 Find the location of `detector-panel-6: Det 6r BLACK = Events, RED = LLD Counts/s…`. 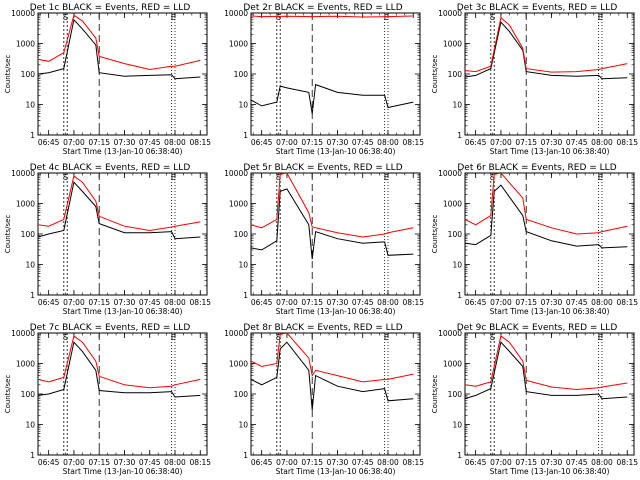

detector-panel-6: Det 6r BLACK = Events, RED = LLD Counts/s… is located at coordinates (534, 239).